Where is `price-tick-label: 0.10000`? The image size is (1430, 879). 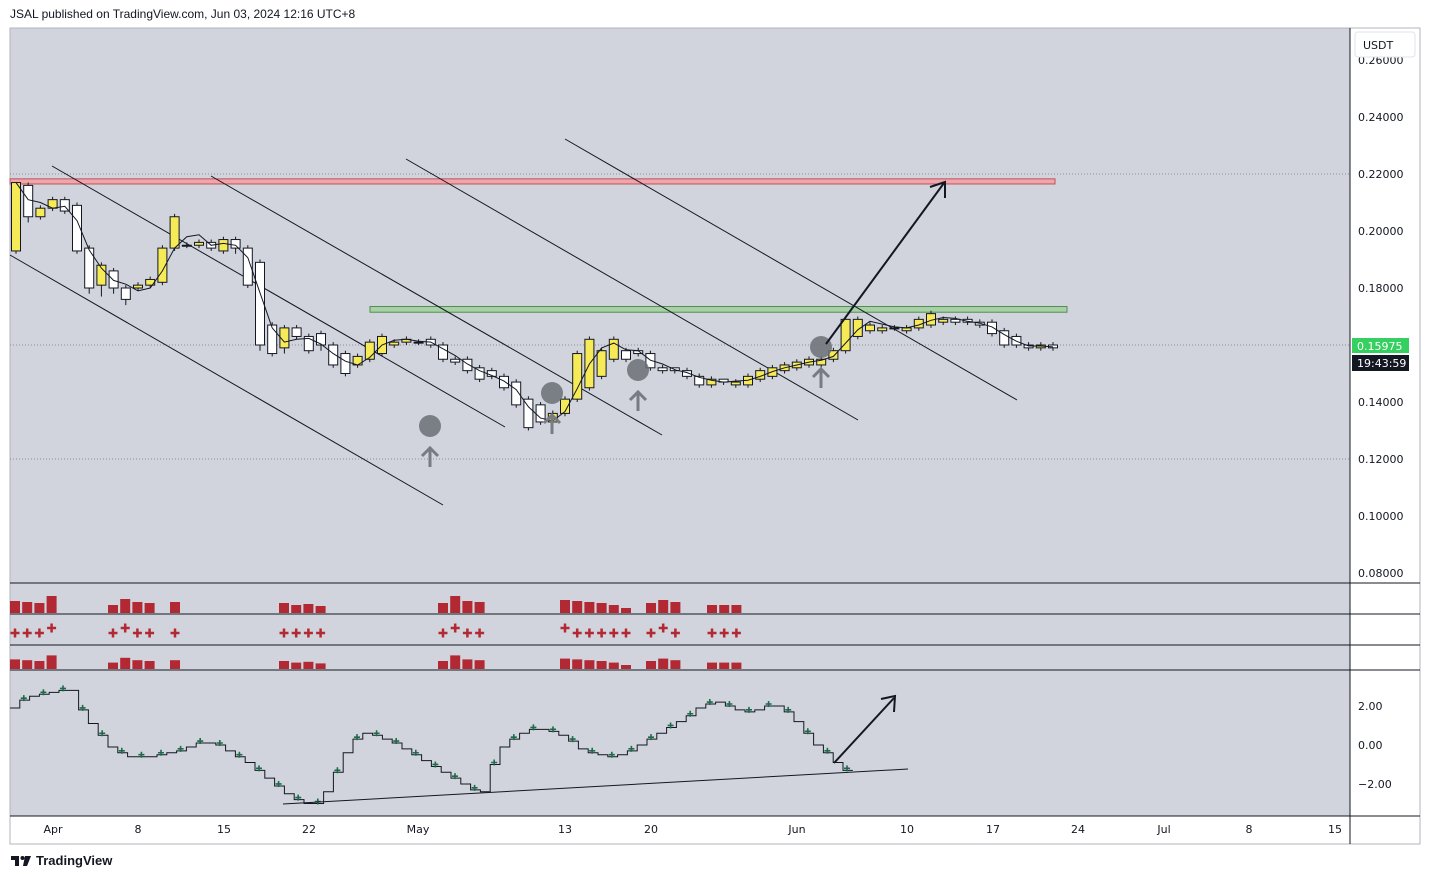 price-tick-label: 0.10000 is located at coordinates (1381, 516).